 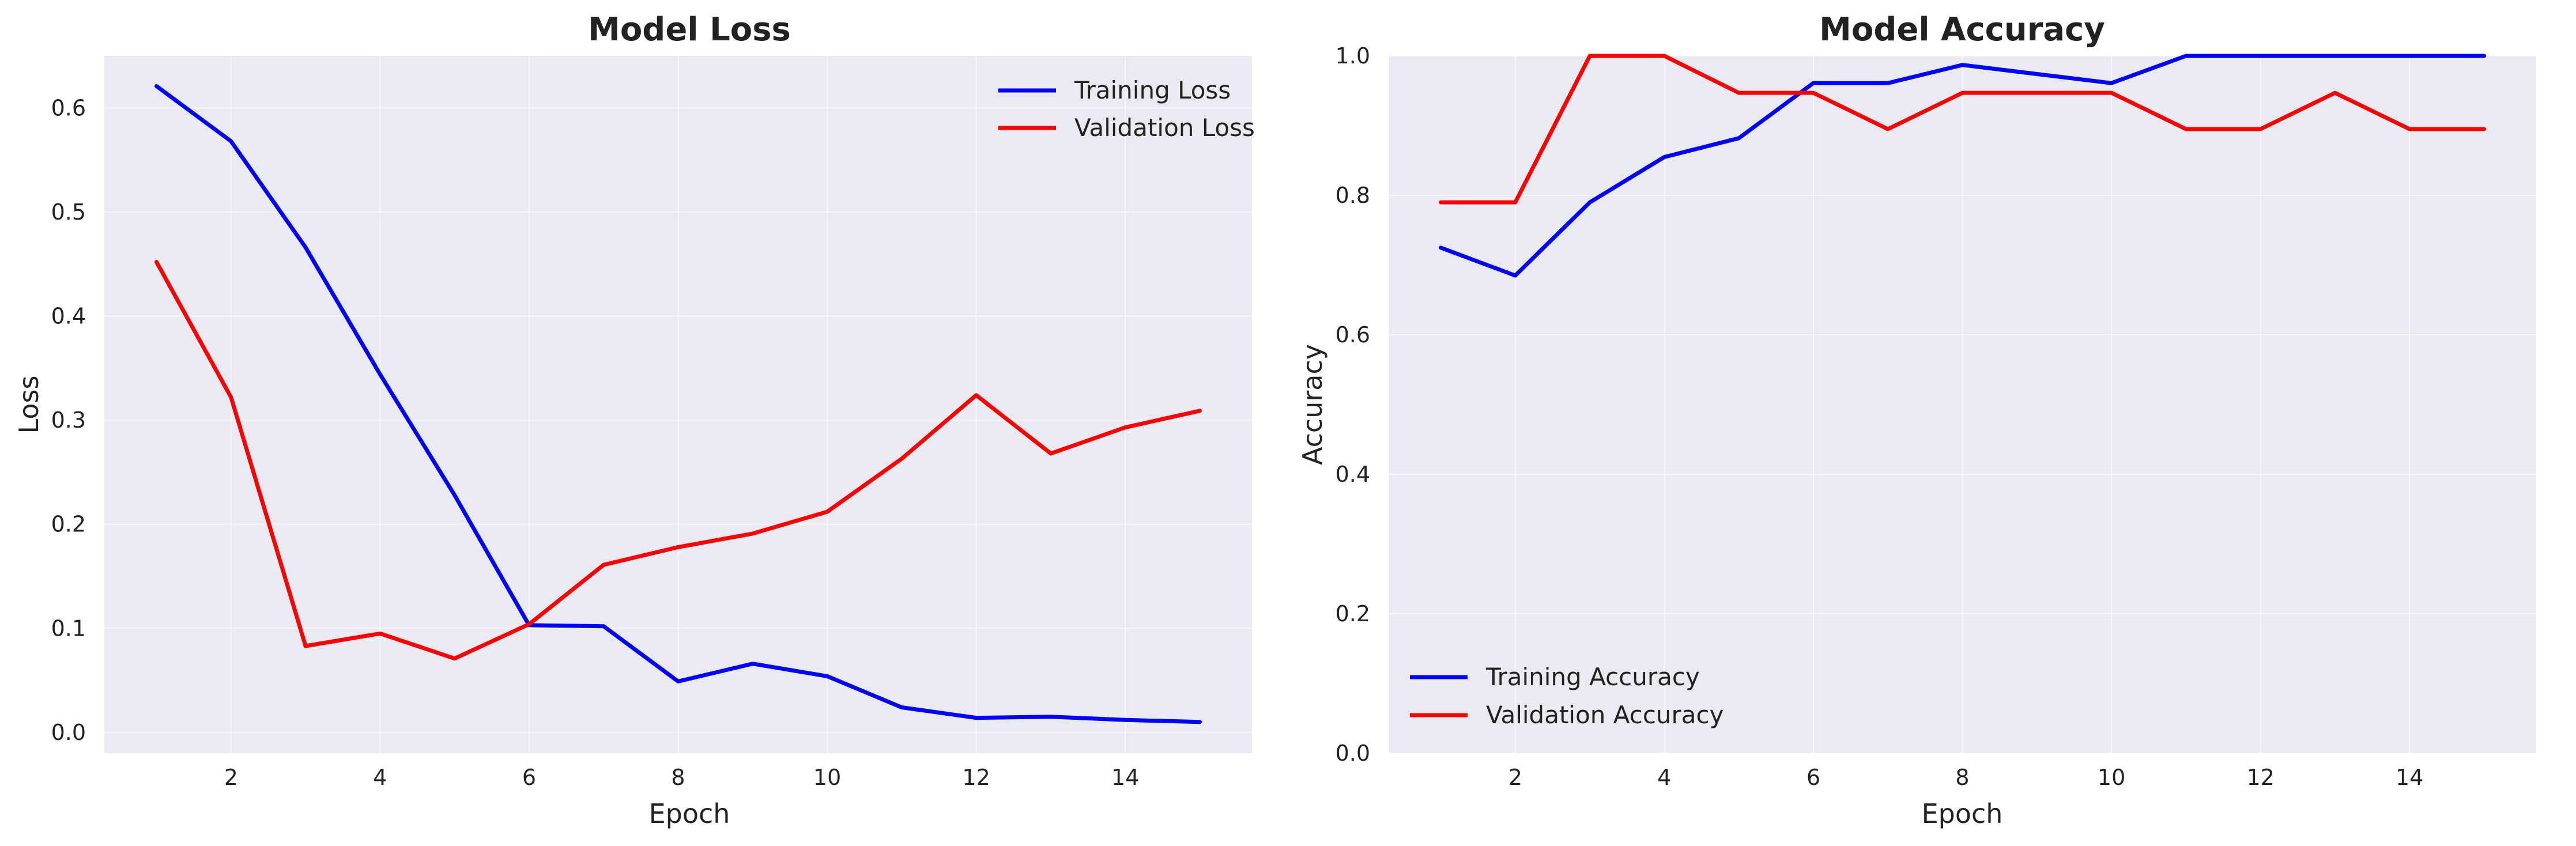 I want to click on accuracy-y-tick-labels: 0.0 0.2 0.4 0.6 0.8 1.0, so click(x=1353, y=404).